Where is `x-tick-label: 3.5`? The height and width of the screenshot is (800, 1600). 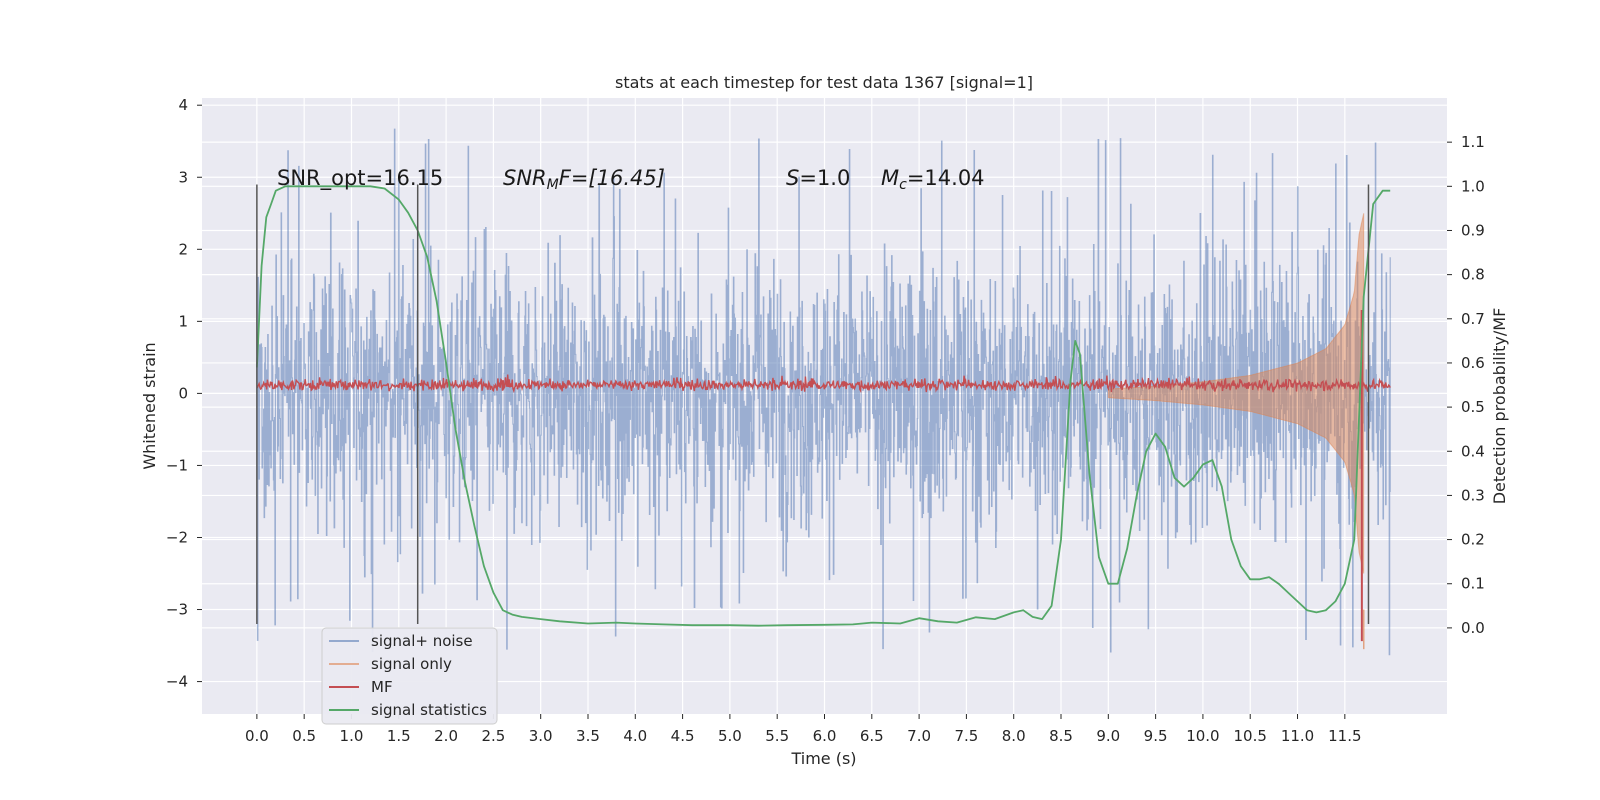
x-tick-label: 3.5 is located at coordinates (588, 736).